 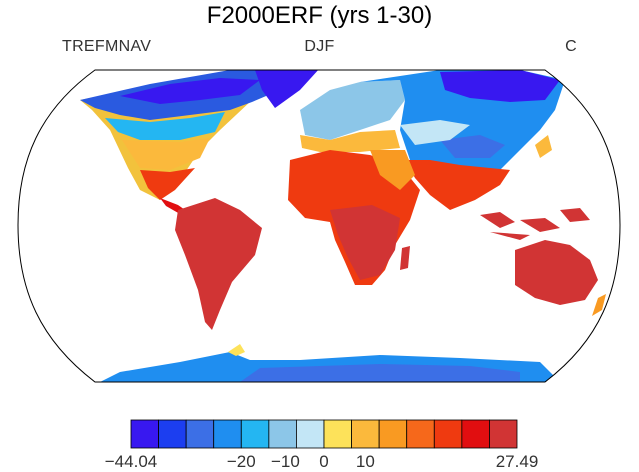 I want to click on variable-name: TREFMNAV, so click(x=107, y=46).